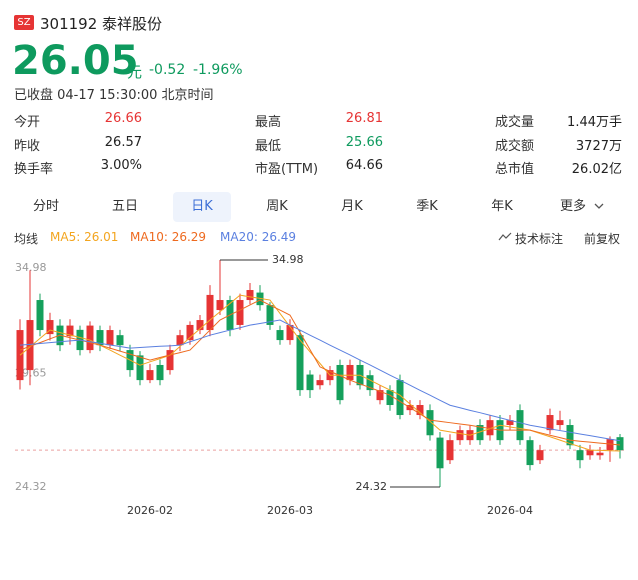  Describe the element at coordinates (101, 23) in the screenshot. I see `stock-title: 301192 泰祥股份` at that location.